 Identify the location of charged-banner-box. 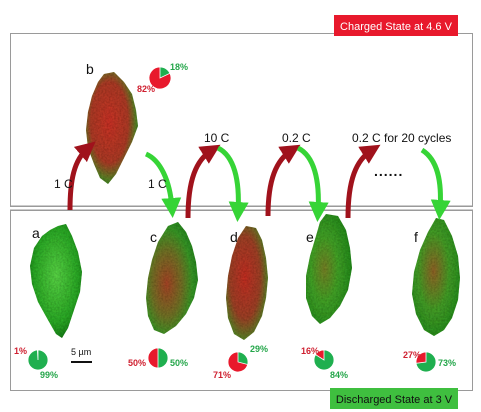
(396, 25).